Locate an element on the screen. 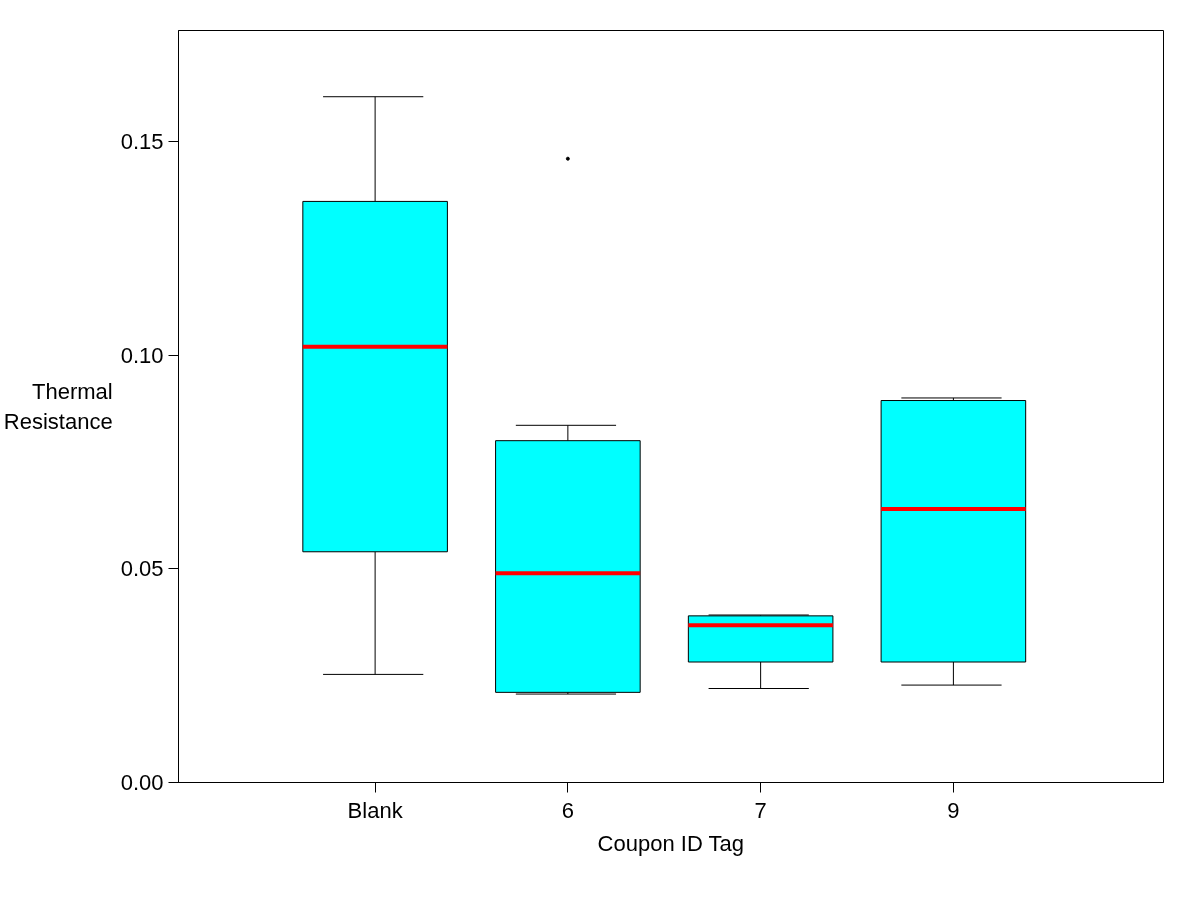 This screenshot has width=1183, height=897. y-tick-label: 0.10 is located at coordinates (142, 355).